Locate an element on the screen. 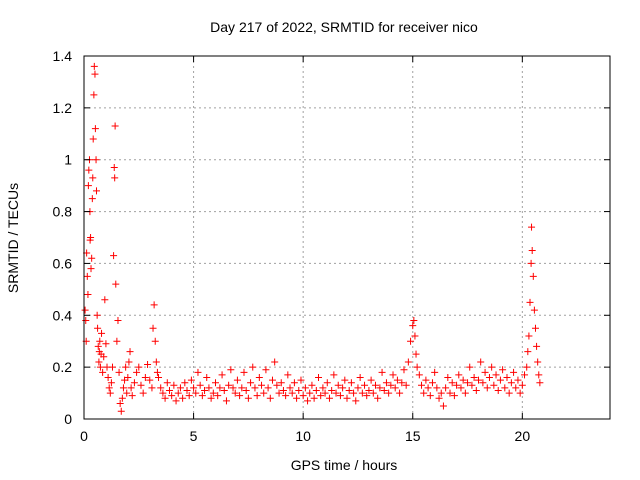 The height and width of the screenshot is (480, 640). y-axis-label: SRMTID / TECUs is located at coordinates (13, 238).